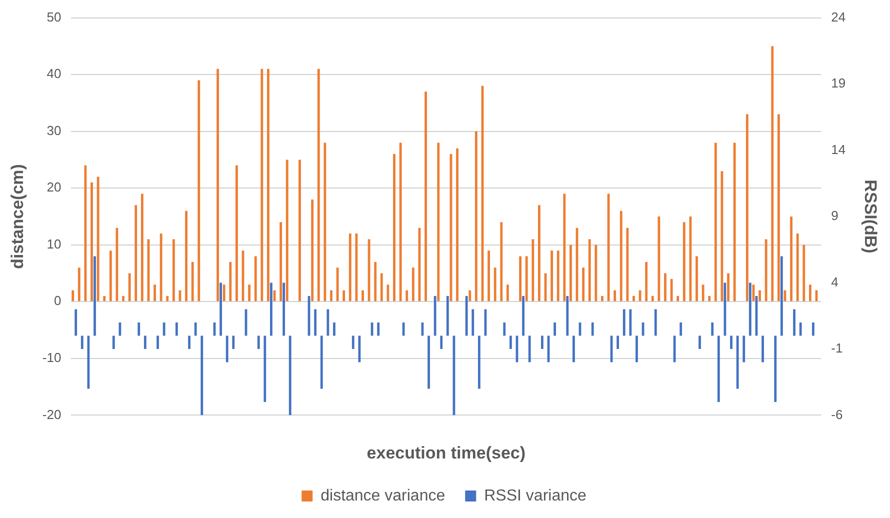  What do you see at coordinates (54, 244) in the screenshot?
I see `y-tick-label: 10` at bounding box center [54, 244].